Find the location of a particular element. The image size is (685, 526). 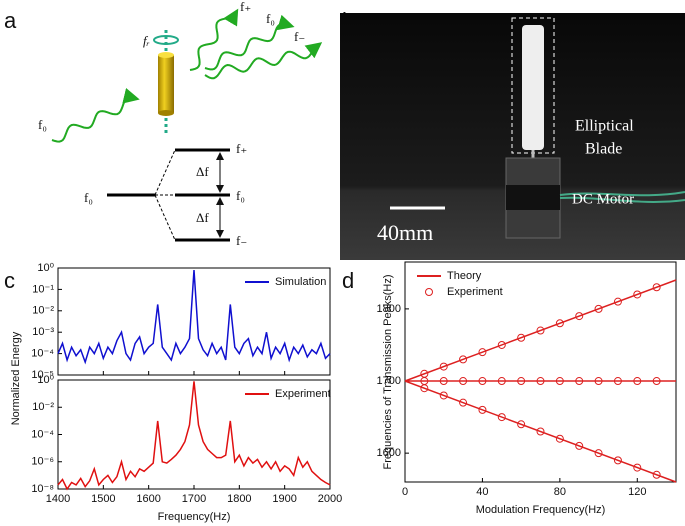

motor-band is located at coordinates (533, 197).